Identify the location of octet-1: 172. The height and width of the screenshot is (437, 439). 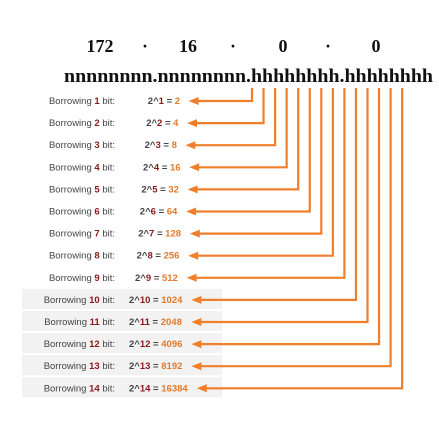
(100, 46).